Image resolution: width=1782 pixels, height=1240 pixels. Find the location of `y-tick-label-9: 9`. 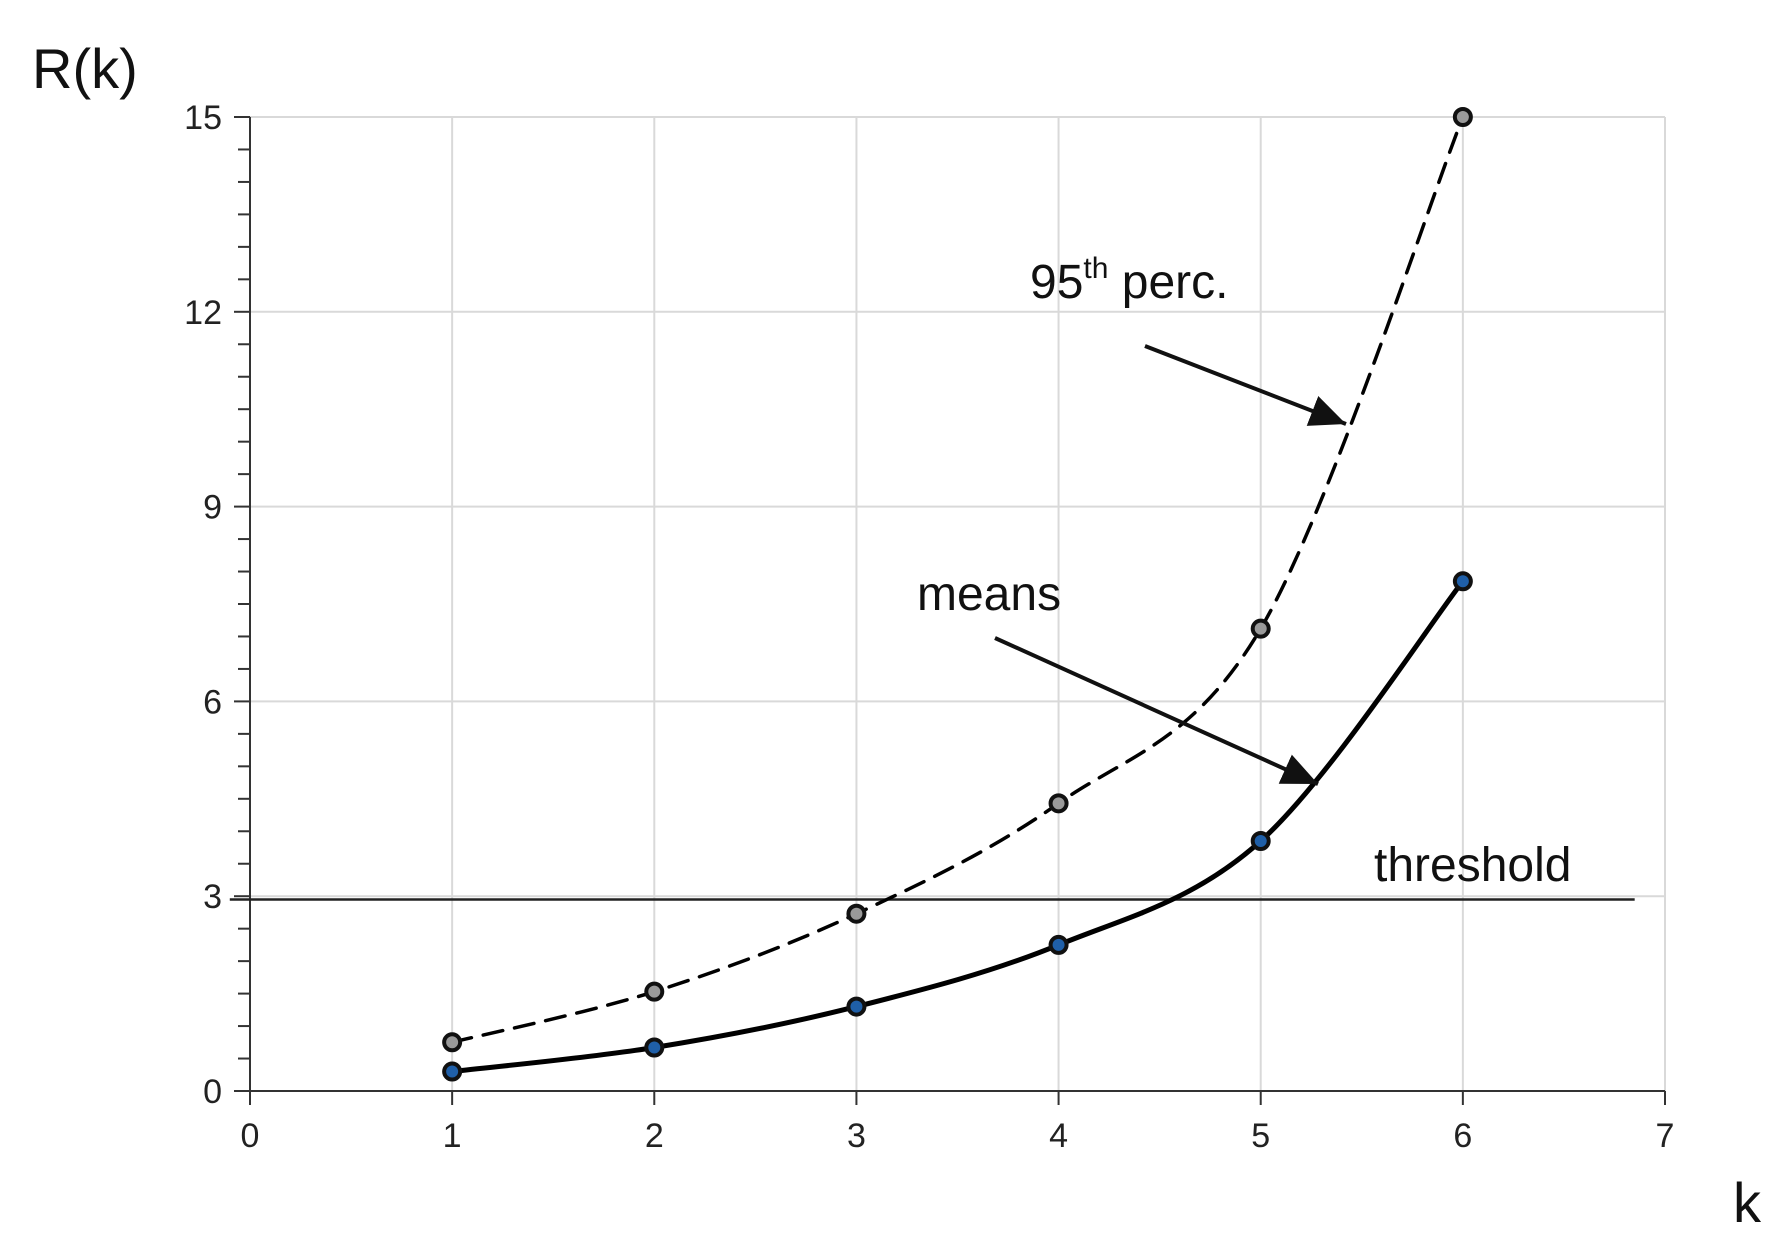

y-tick-label-9: 9 is located at coordinates (212, 508).